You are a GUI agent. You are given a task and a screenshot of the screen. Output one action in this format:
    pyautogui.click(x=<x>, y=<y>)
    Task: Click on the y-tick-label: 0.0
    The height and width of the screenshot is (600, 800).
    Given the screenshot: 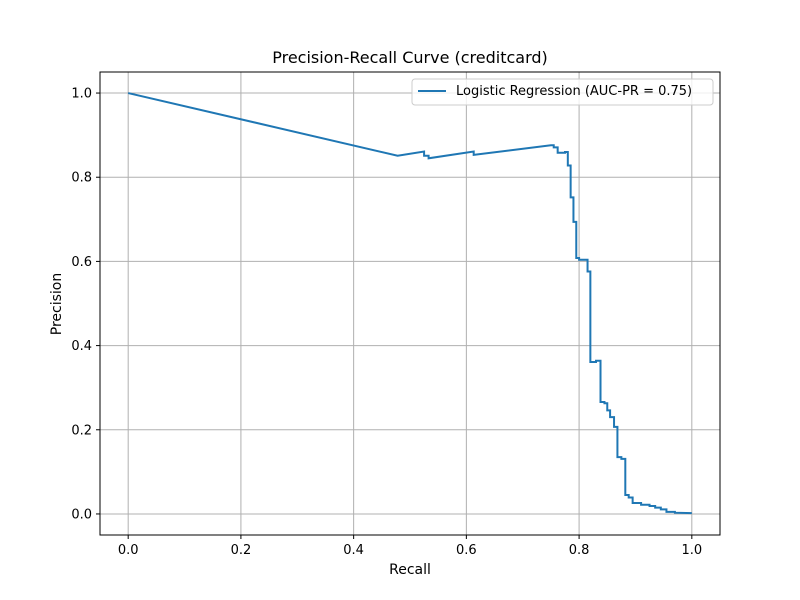 What is the action you would take?
    pyautogui.click(x=81, y=514)
    